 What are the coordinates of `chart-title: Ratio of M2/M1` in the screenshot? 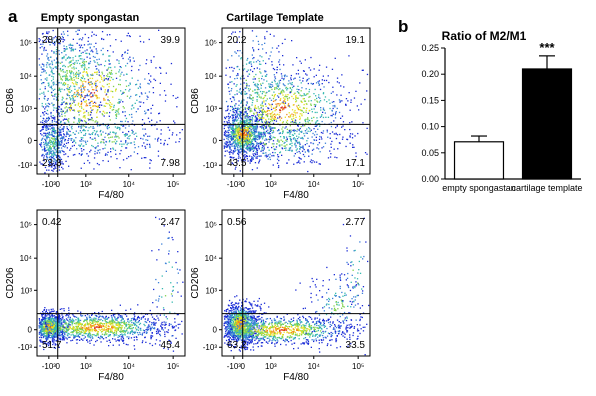 It's located at (484, 36).